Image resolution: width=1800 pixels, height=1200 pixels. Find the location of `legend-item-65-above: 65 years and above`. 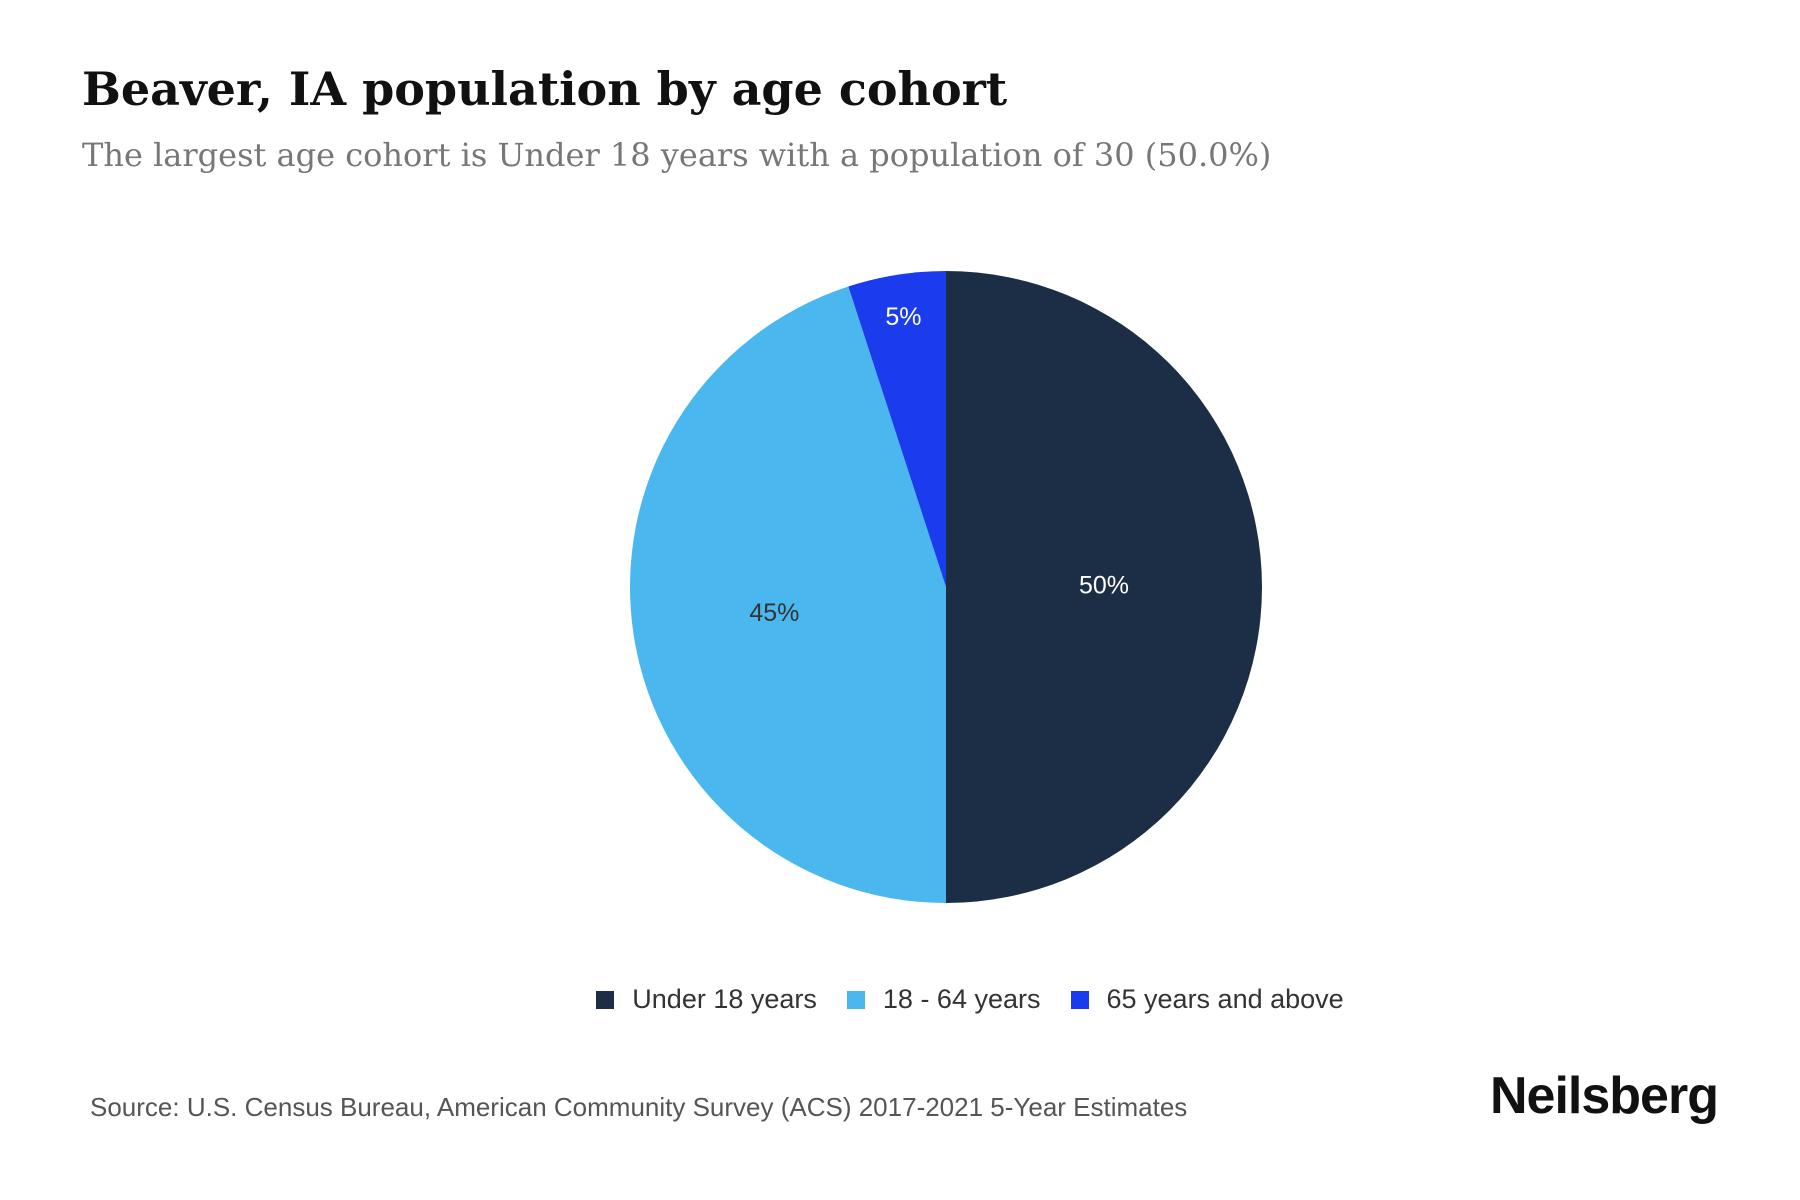

legend-item-65-above: 65 years and above is located at coordinates (1207, 999).